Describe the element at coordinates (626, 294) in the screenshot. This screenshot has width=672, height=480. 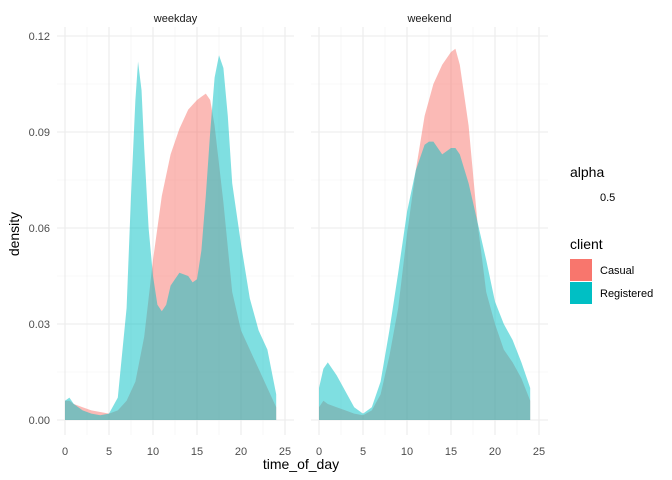
I see `legend-label-registered: Registered` at that location.